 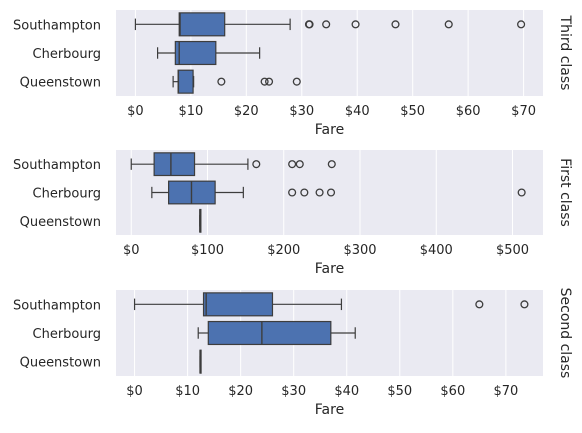 What do you see at coordinates (565, 333) in the screenshot?
I see `facet-label-second-class: Second class` at bounding box center [565, 333].